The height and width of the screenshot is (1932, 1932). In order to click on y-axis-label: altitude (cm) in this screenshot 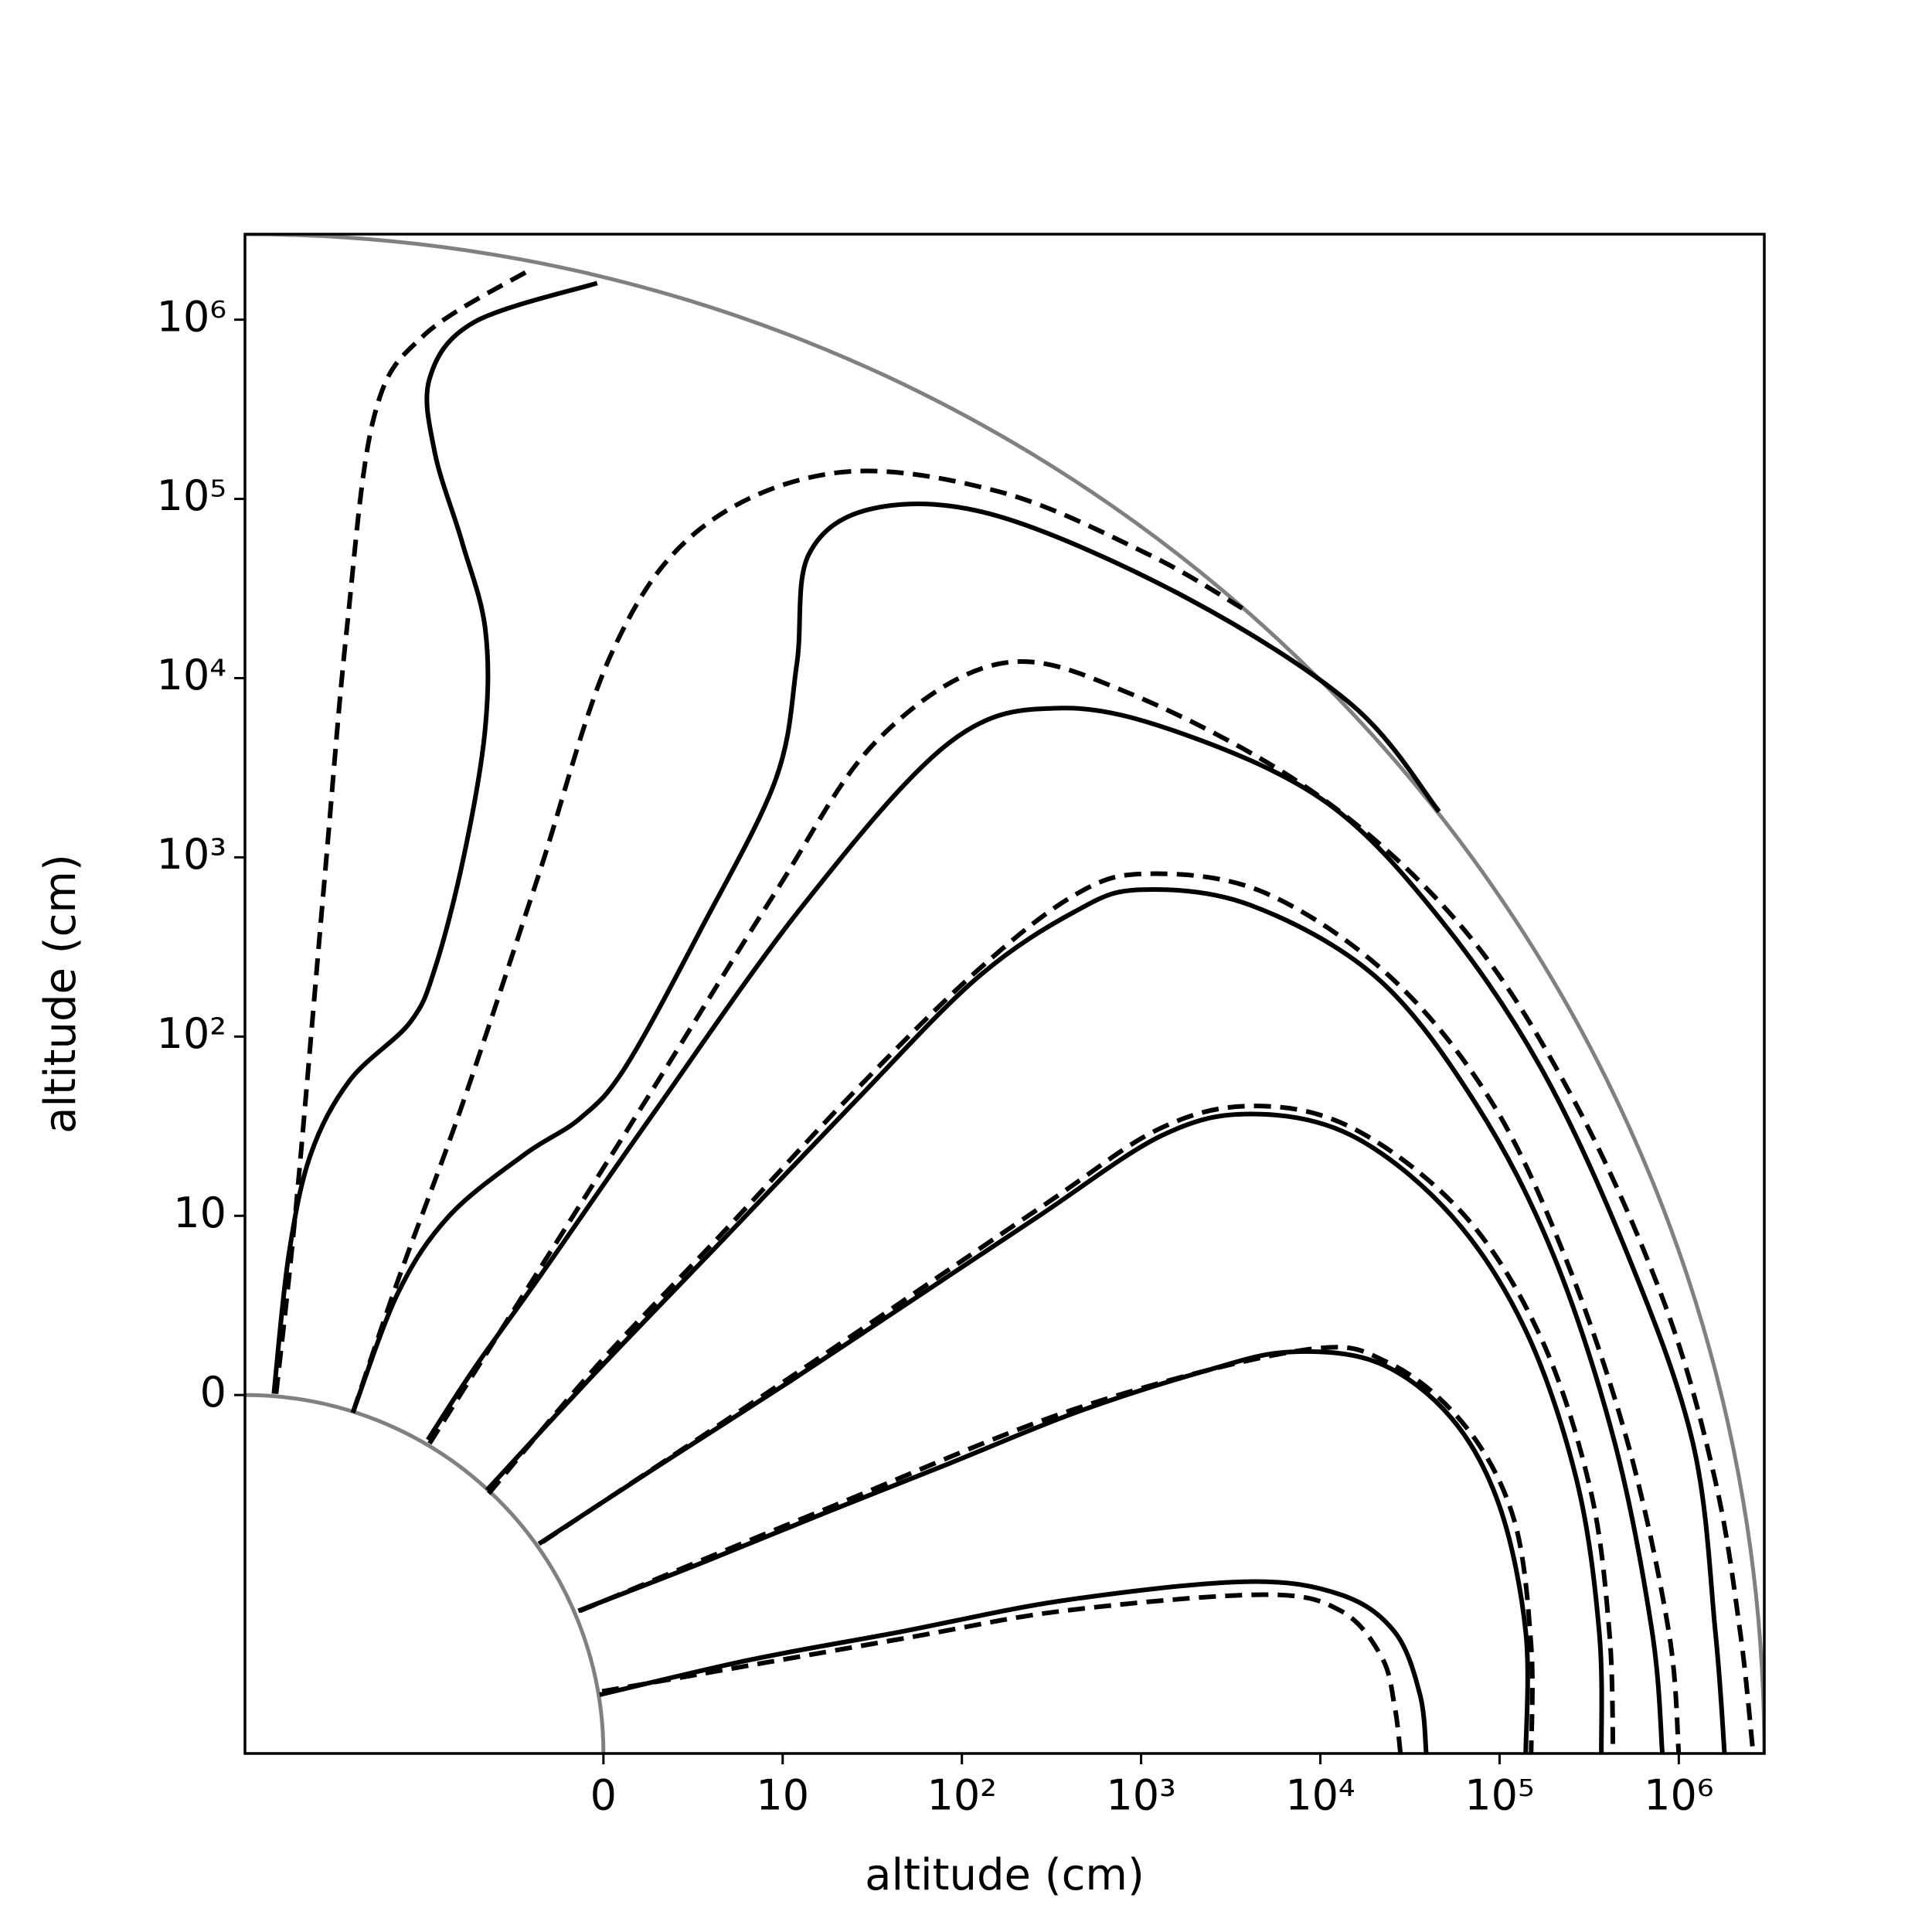, I will do `click(61, 994)`.